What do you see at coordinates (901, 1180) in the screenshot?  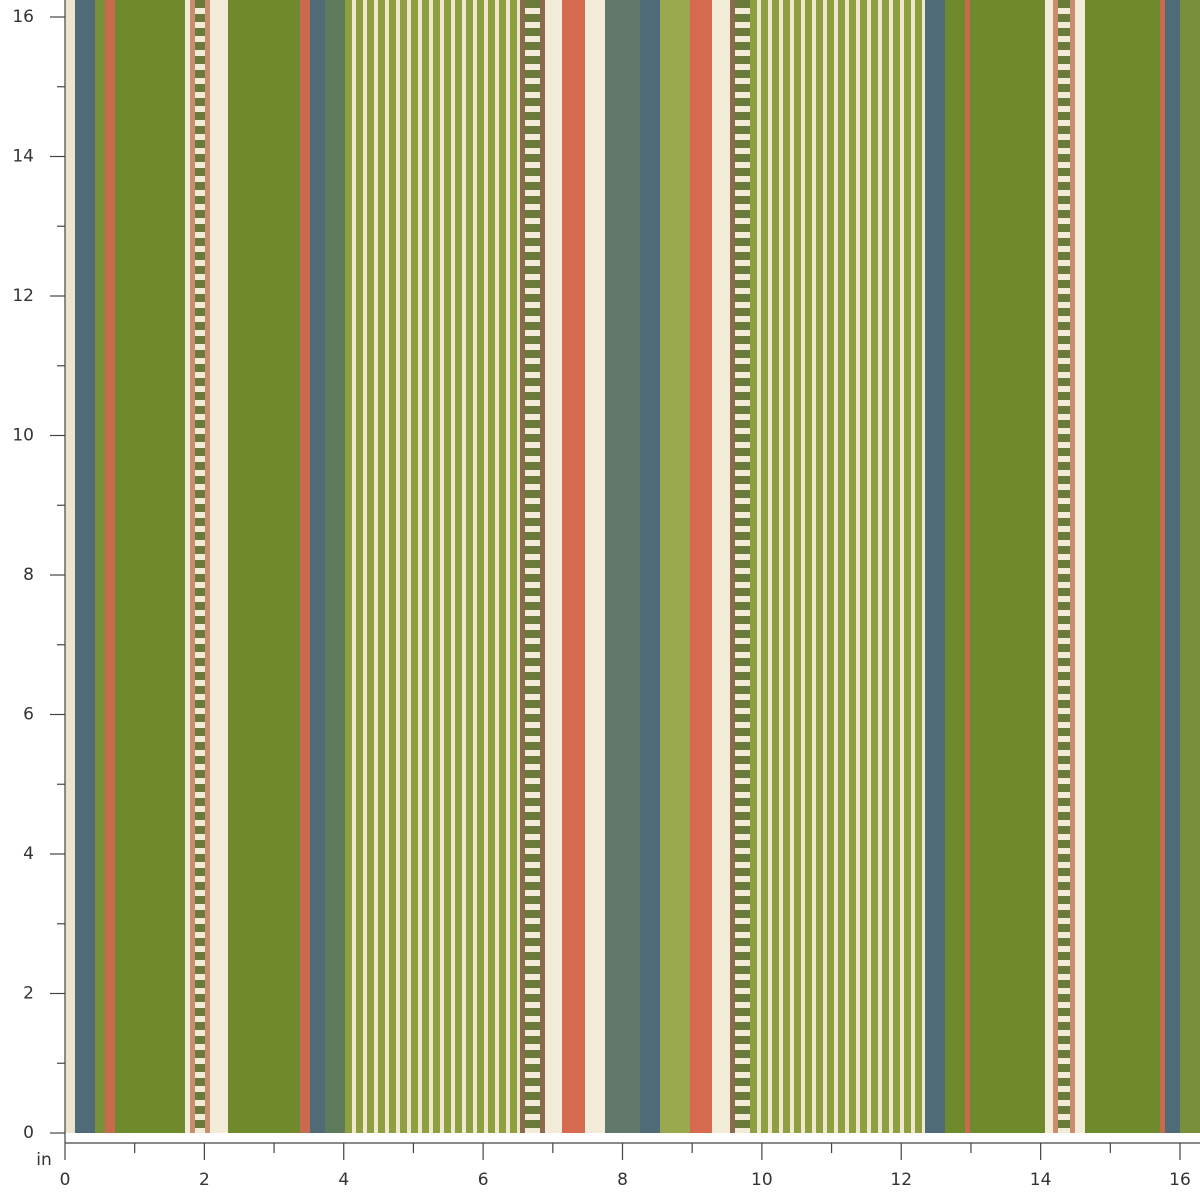 I see `x-tick-label: 12` at bounding box center [901, 1180].